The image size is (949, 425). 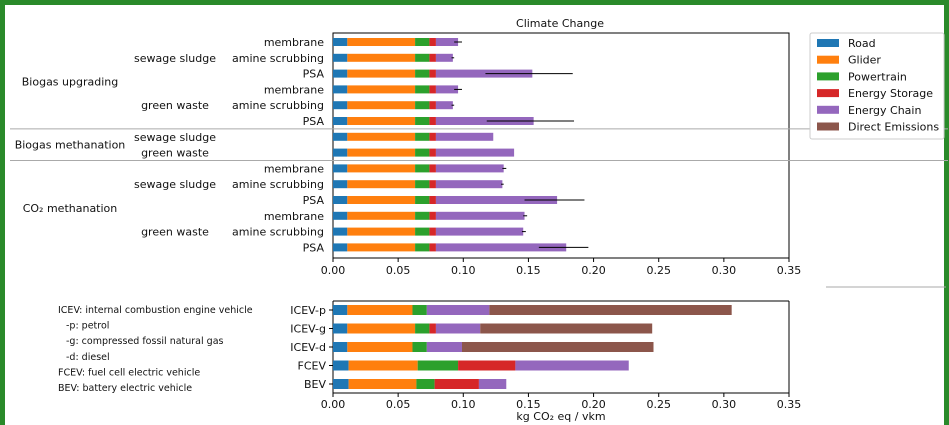 I want to click on note-line: -d: diesel, so click(x=88, y=357).